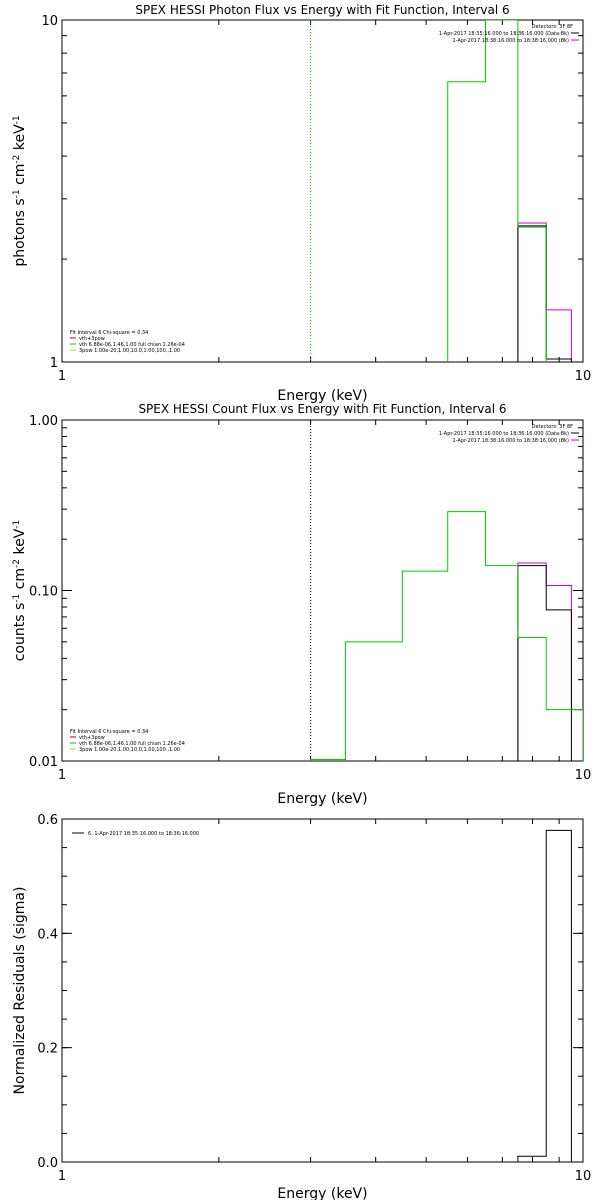 The height and width of the screenshot is (1200, 600). What do you see at coordinates (43, 592) in the screenshot?
I see `y-tick-label: 0.10` at bounding box center [43, 592].